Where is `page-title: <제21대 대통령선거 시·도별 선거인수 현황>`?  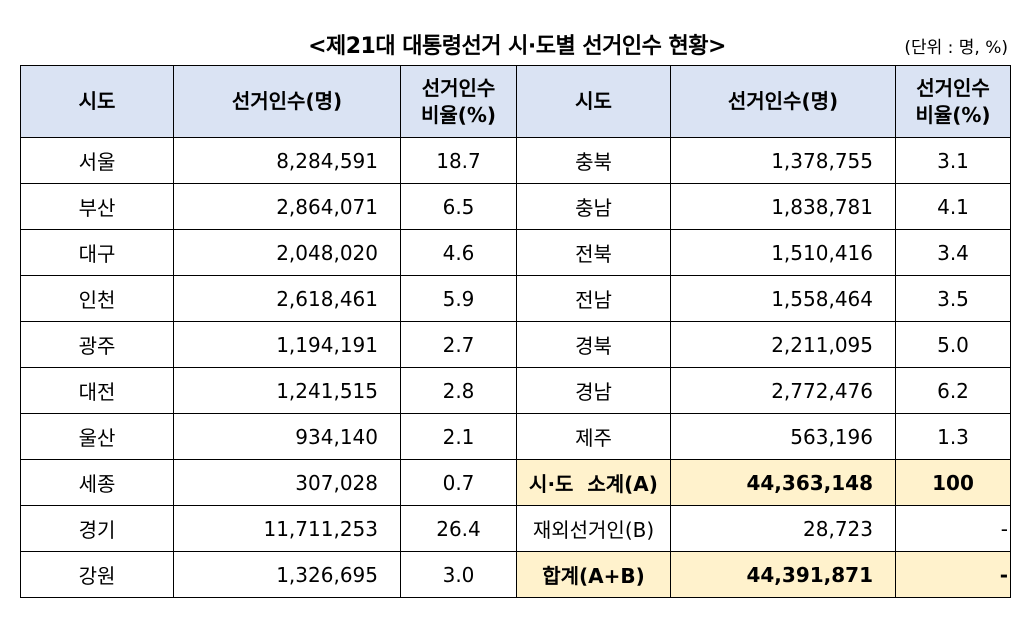 page-title: <제21대 대통령선거 시·도별 선거인수 현황> is located at coordinates (517, 46).